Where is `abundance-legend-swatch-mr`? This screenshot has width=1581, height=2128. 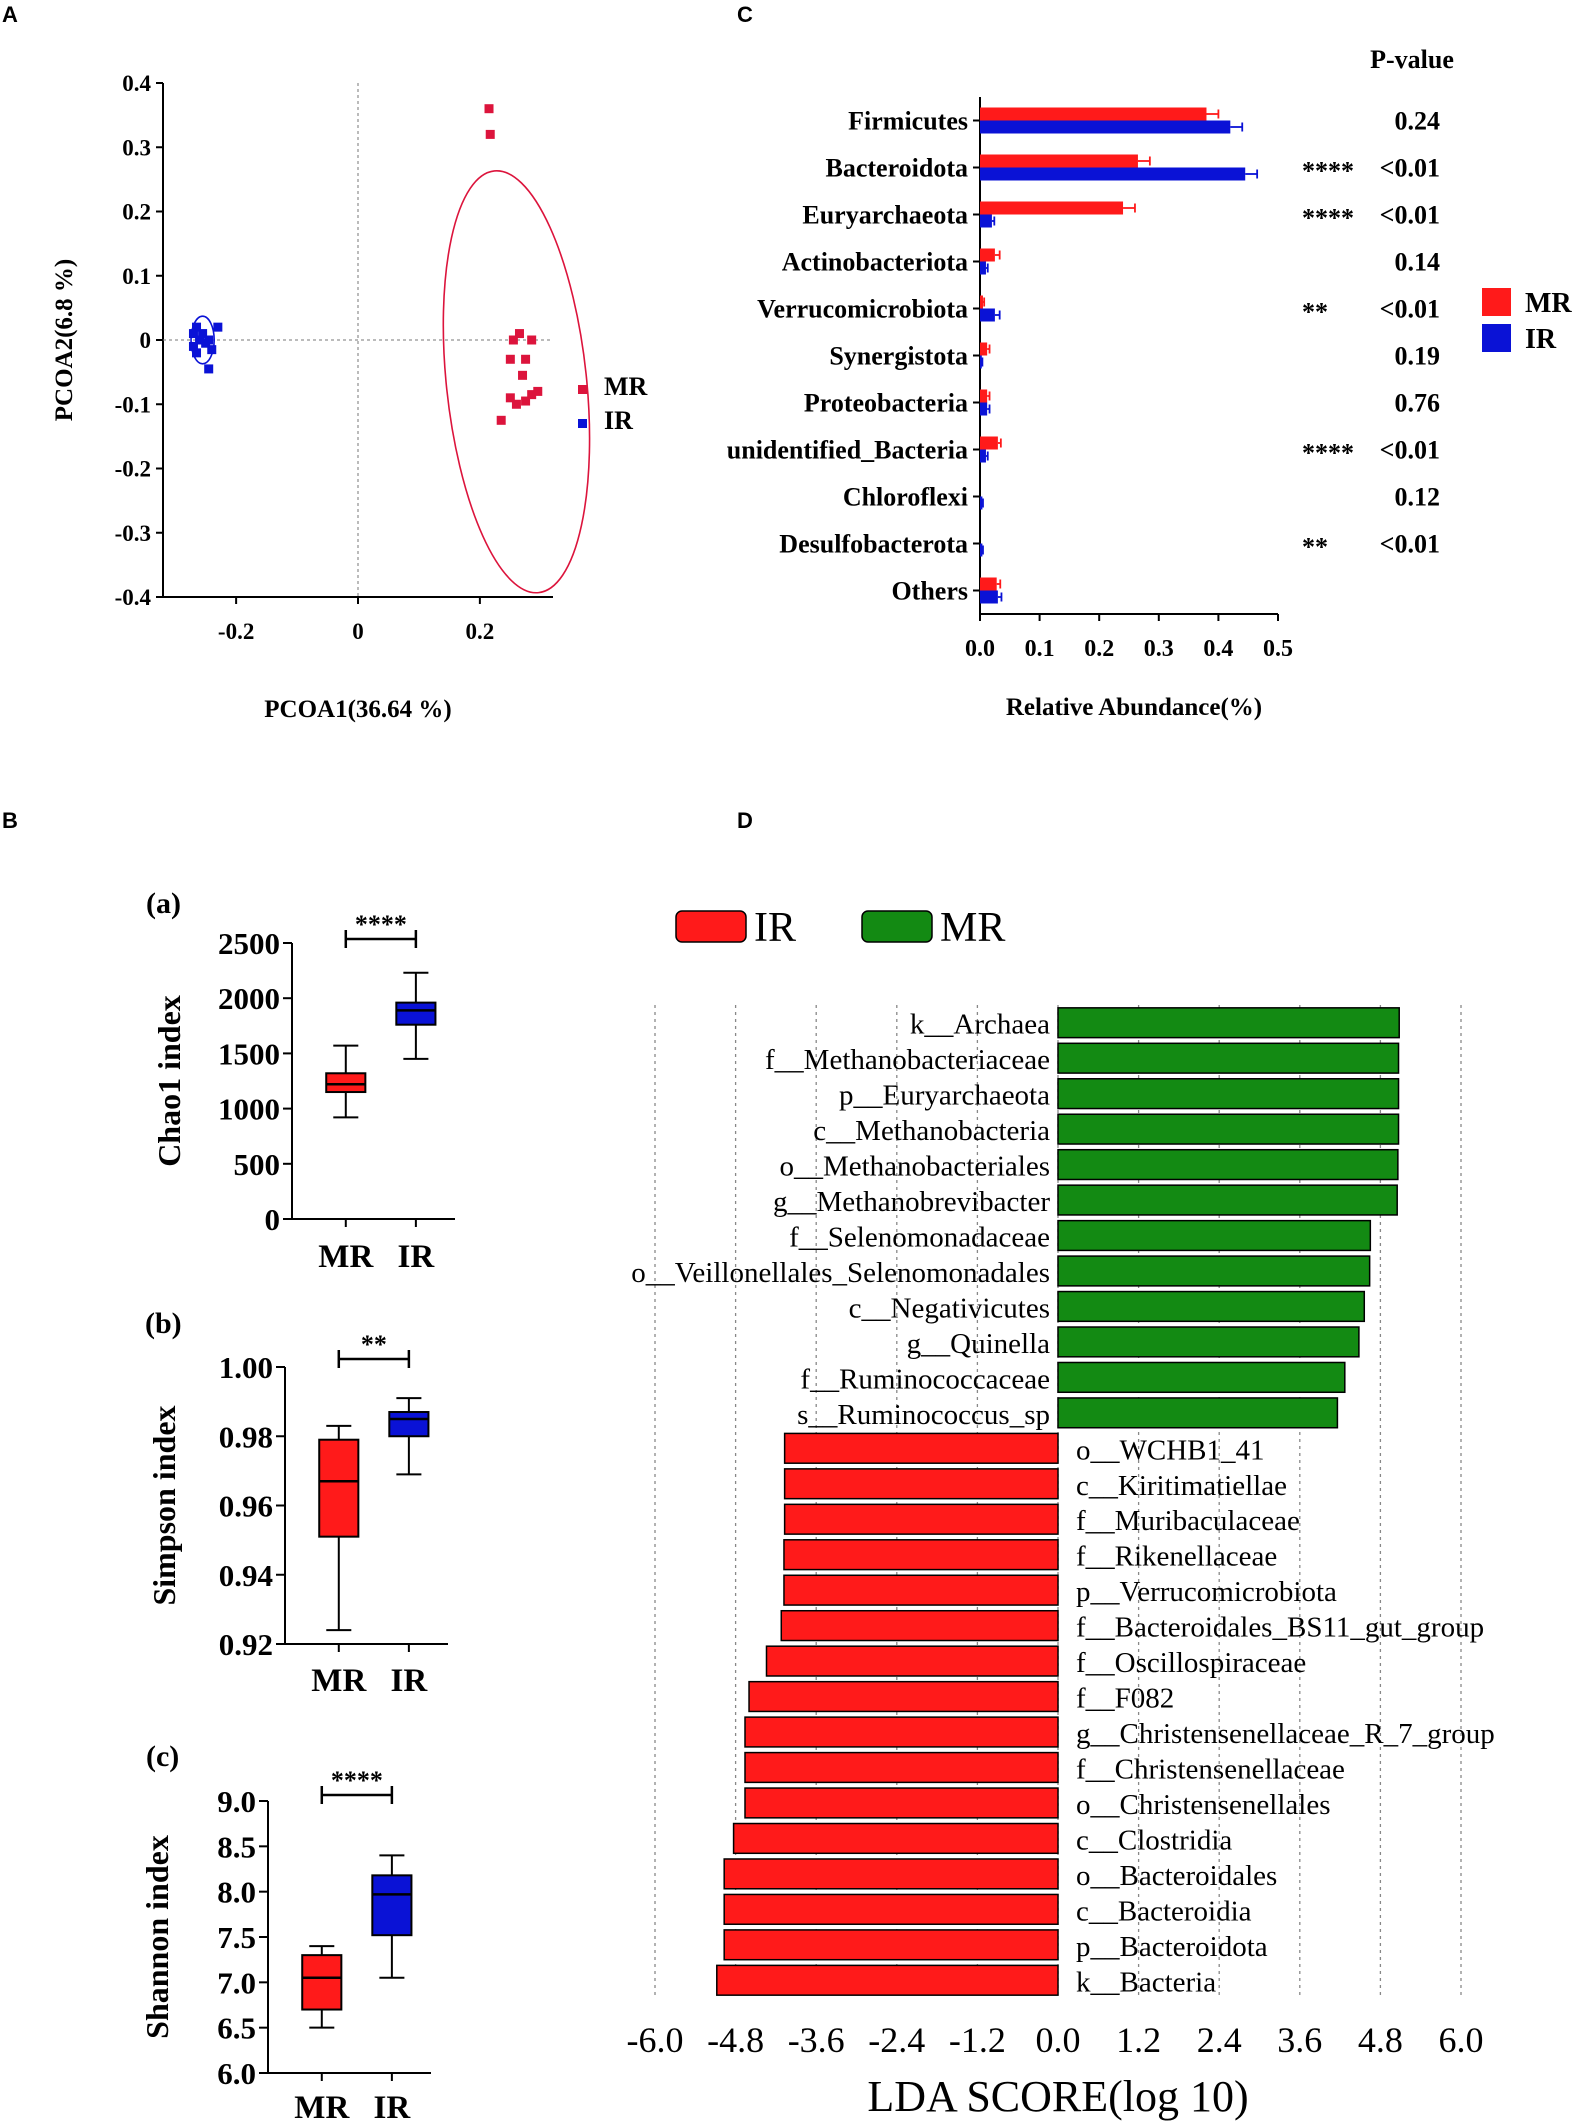
abundance-legend-swatch-mr is located at coordinates (1496, 302).